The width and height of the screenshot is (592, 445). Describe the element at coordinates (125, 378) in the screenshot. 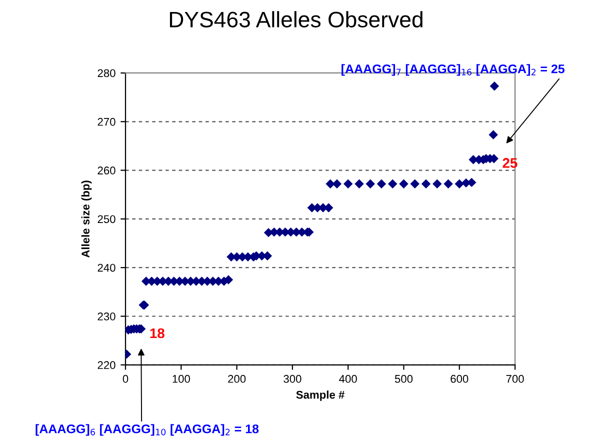

I see `x-tick-label: 0` at that location.